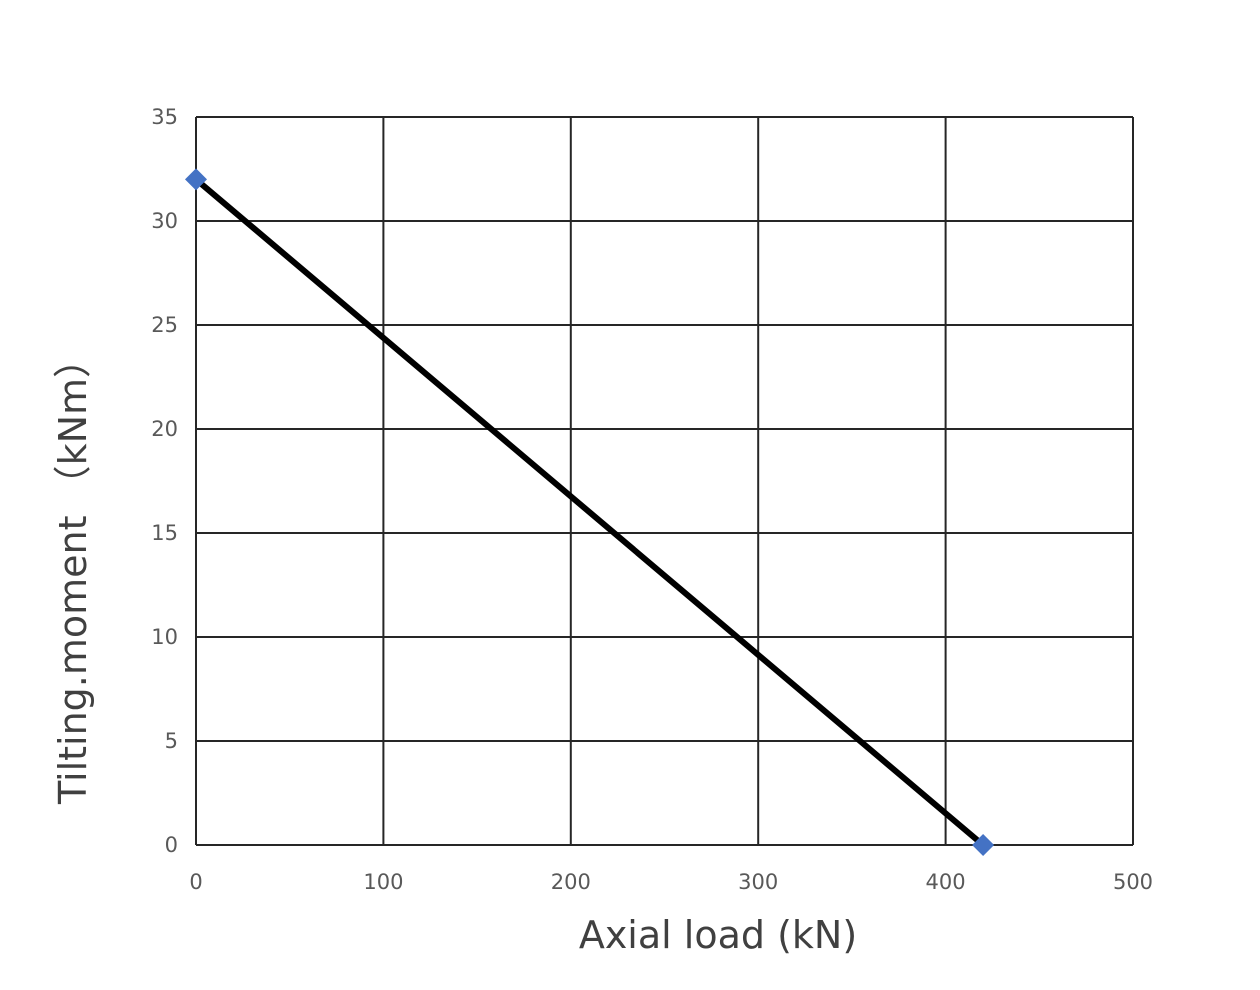 This screenshot has height=990, width=1260. I want to click on y-tick-label: 30, so click(164, 221).